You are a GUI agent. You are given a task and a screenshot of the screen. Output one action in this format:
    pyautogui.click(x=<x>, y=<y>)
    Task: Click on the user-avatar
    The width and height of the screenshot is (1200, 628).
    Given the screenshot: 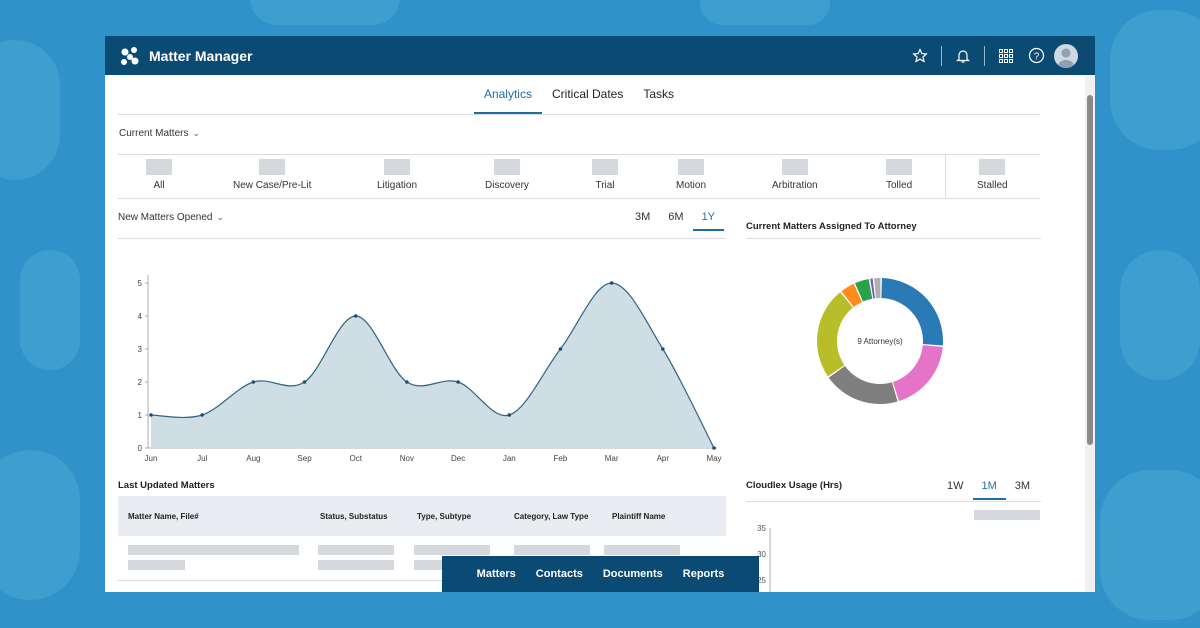 What is the action you would take?
    pyautogui.click(x=1066, y=56)
    